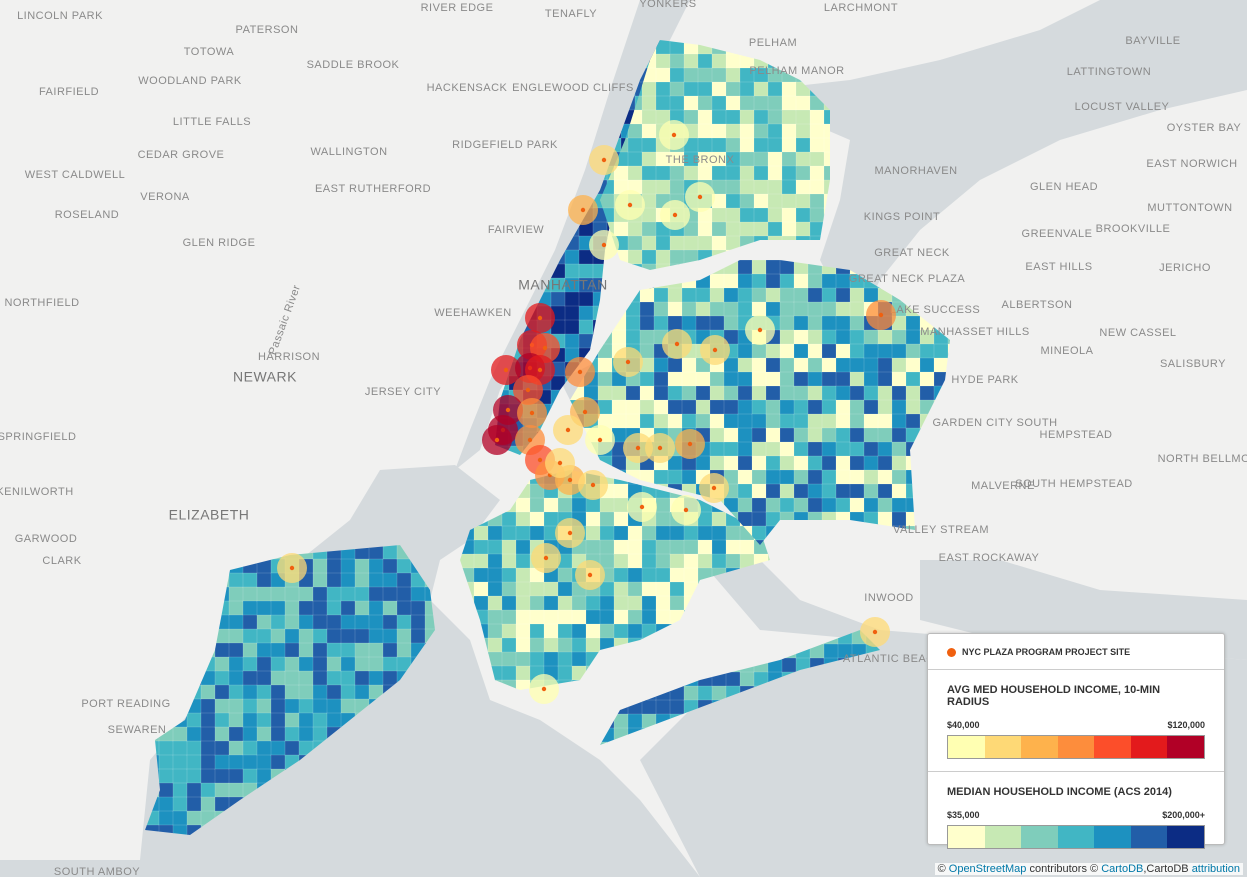 The image size is (1247, 877). Describe the element at coordinates (348, 152) in the screenshot. I see `place-label: WALLINGTON` at that location.